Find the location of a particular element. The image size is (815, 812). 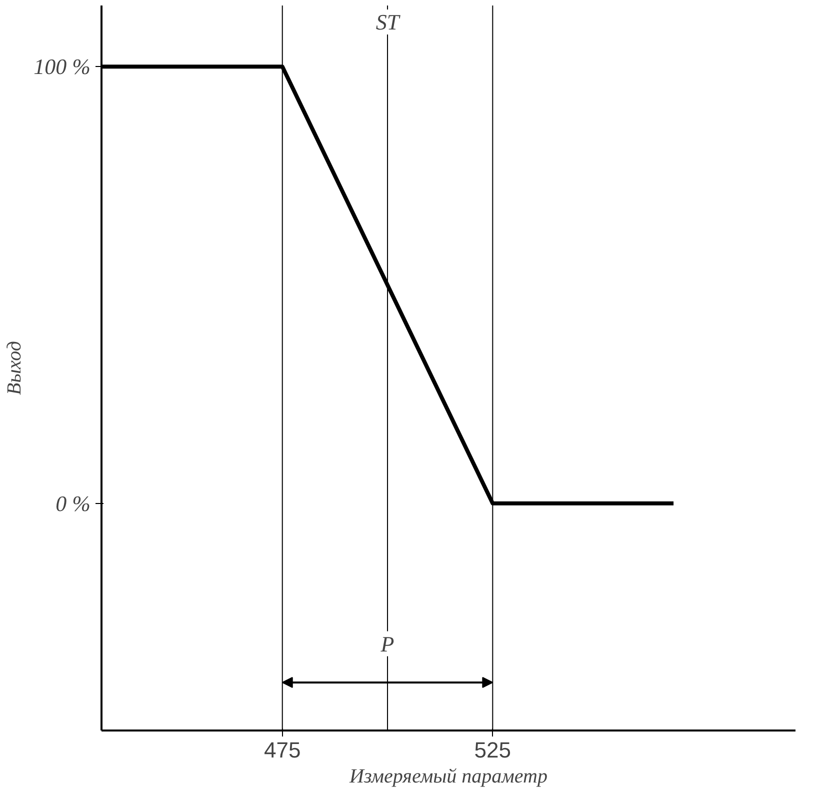

y-tick-label: 0 % is located at coordinates (73, 503).